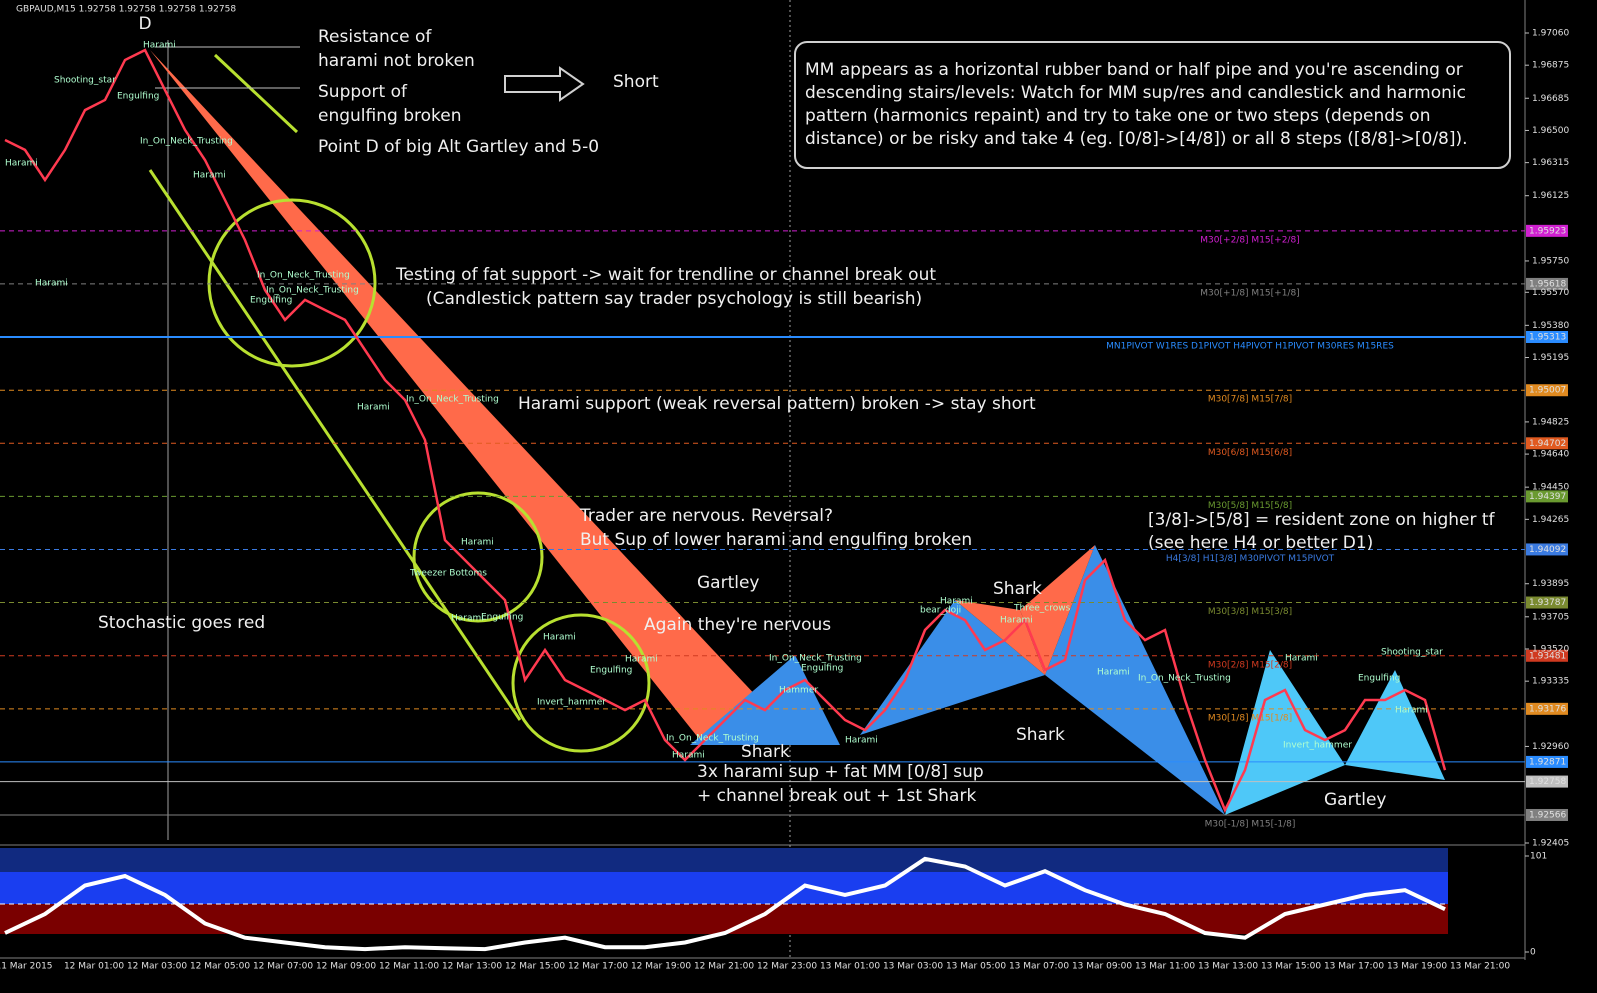  Describe the element at coordinates (1550, 422) in the screenshot. I see `price-tick-label: 1.94825` at that location.